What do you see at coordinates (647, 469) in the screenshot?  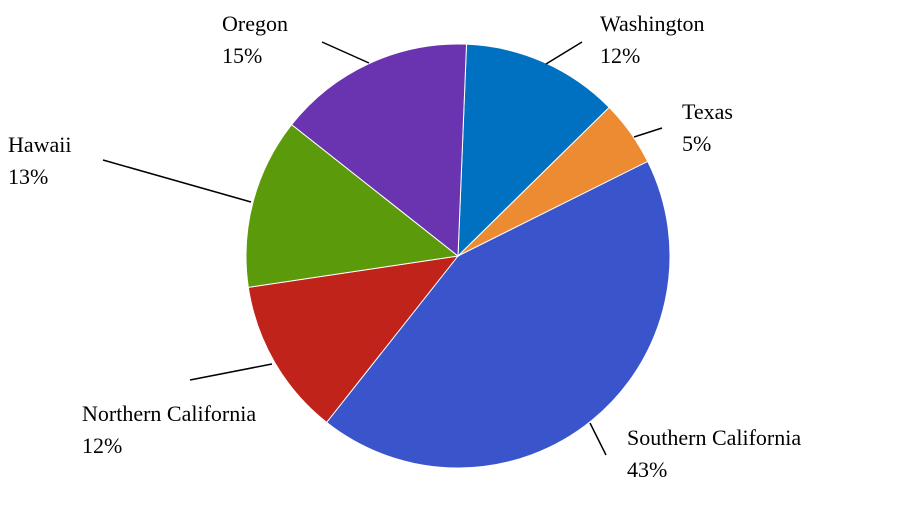 I see `value-label: 43%` at bounding box center [647, 469].